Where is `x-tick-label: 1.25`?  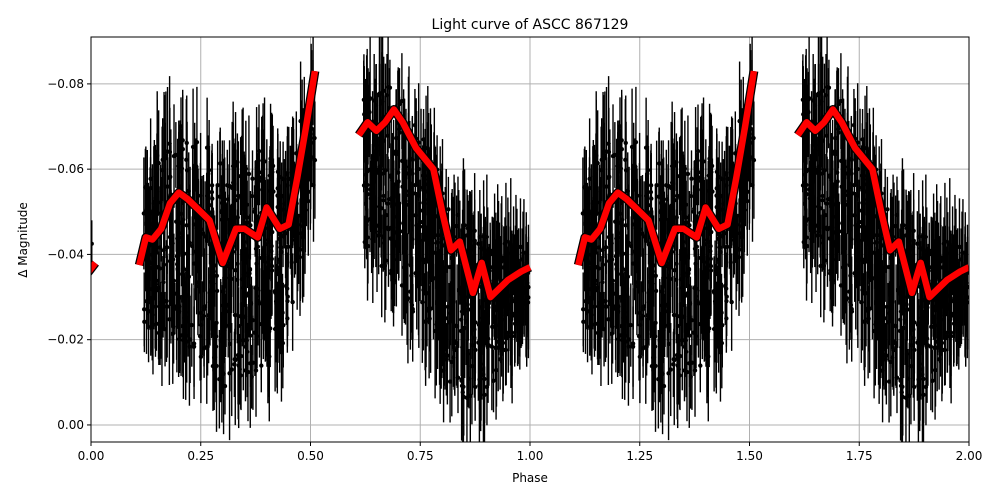 x-tick-label: 1.25 is located at coordinates (639, 456).